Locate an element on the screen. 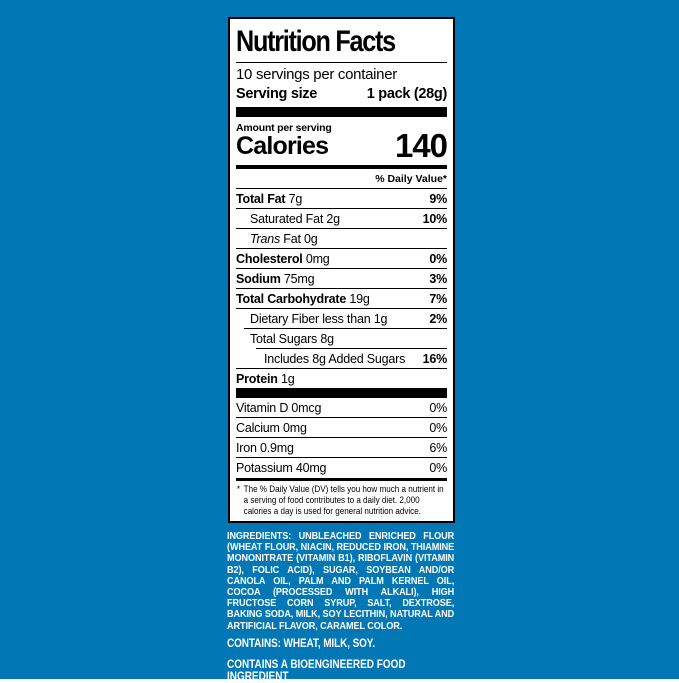 This screenshot has width=679, height=683. nutrient-dv: 16% is located at coordinates (435, 359).